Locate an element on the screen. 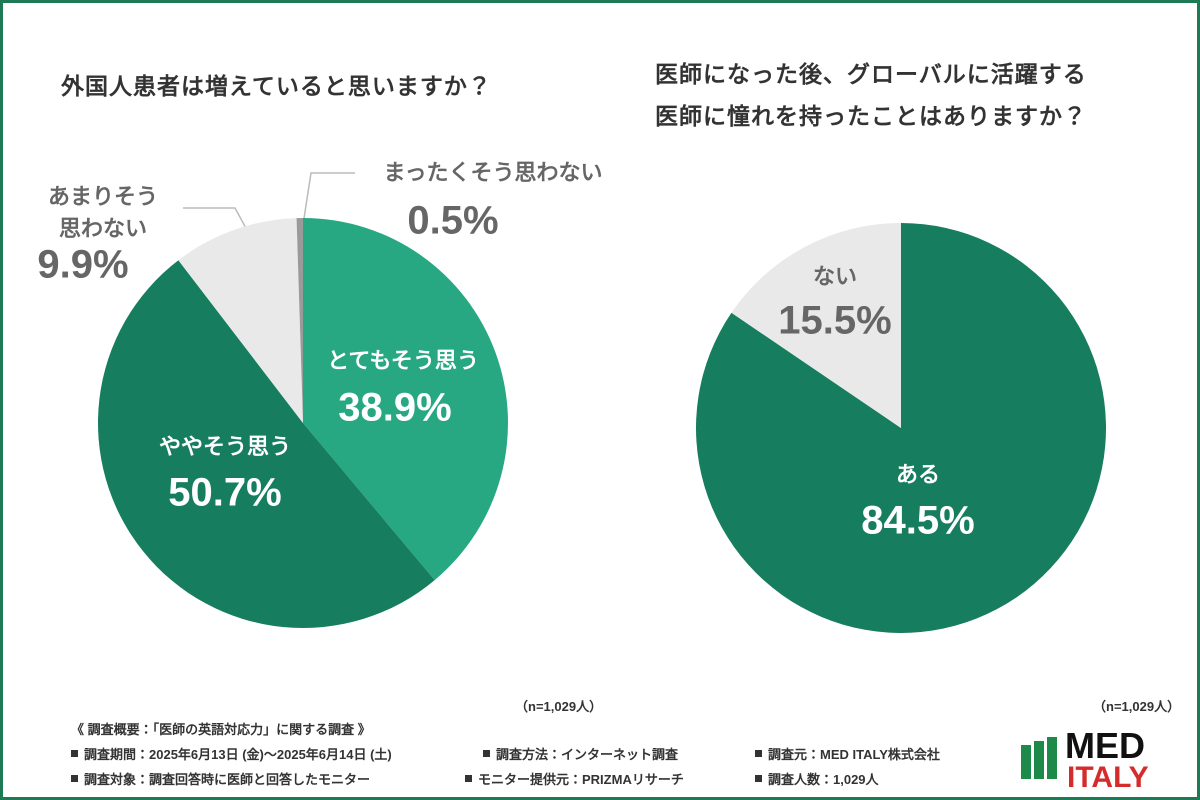  logo-text: ITALY is located at coordinates (1108, 777).